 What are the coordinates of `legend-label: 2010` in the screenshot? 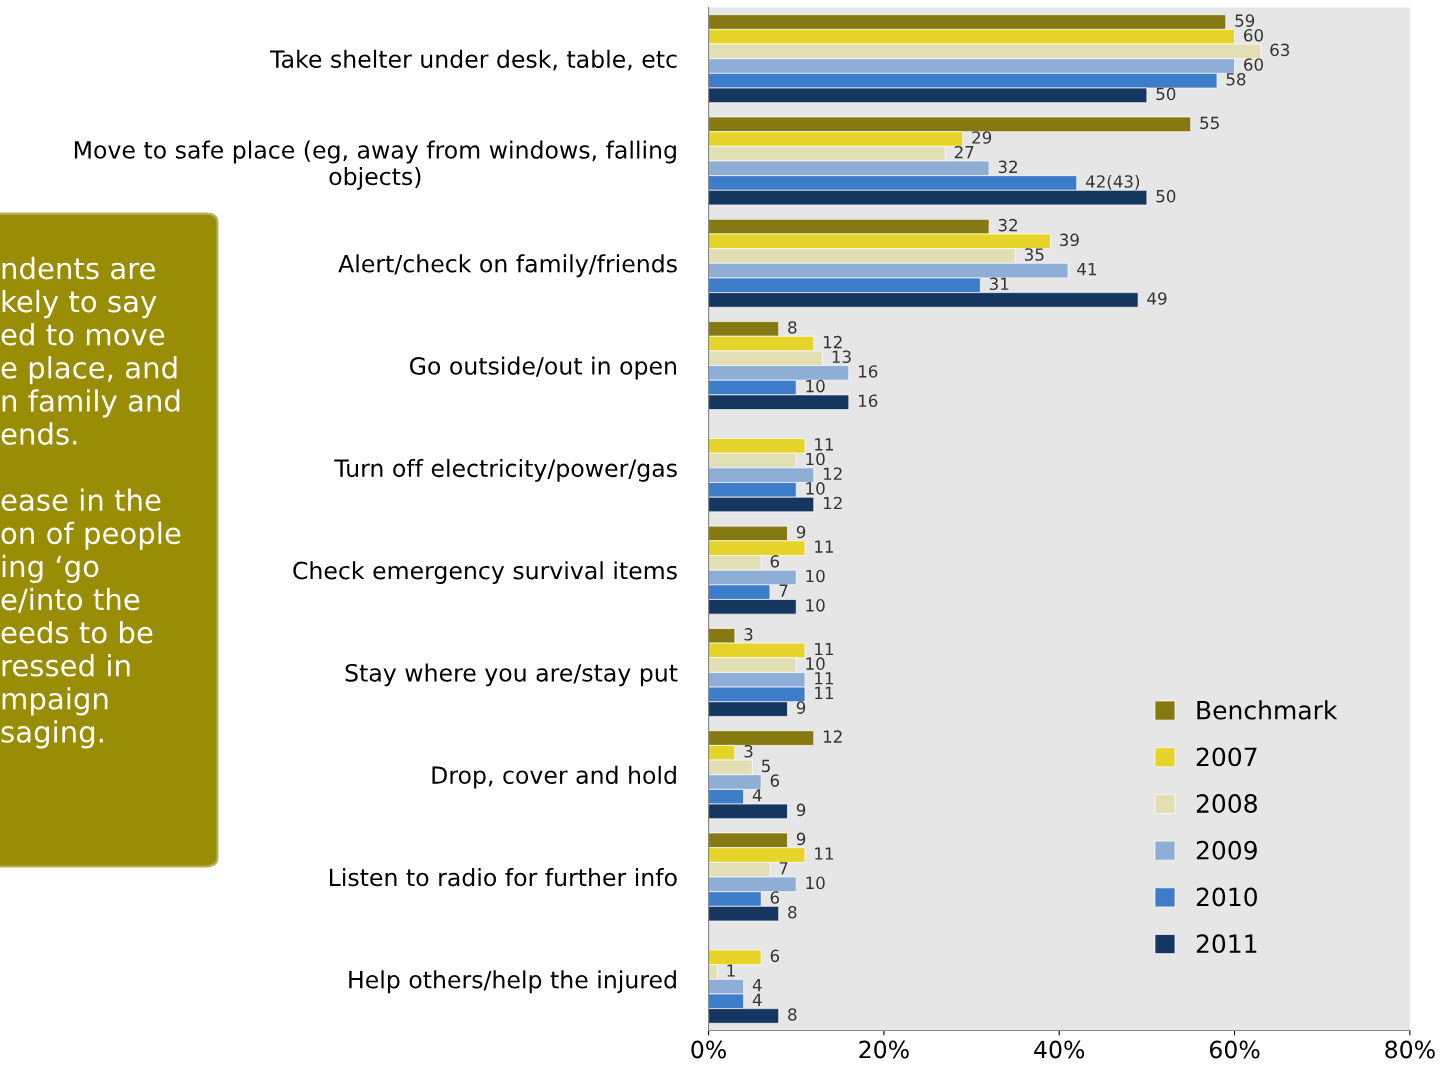 It's located at (1226, 897).